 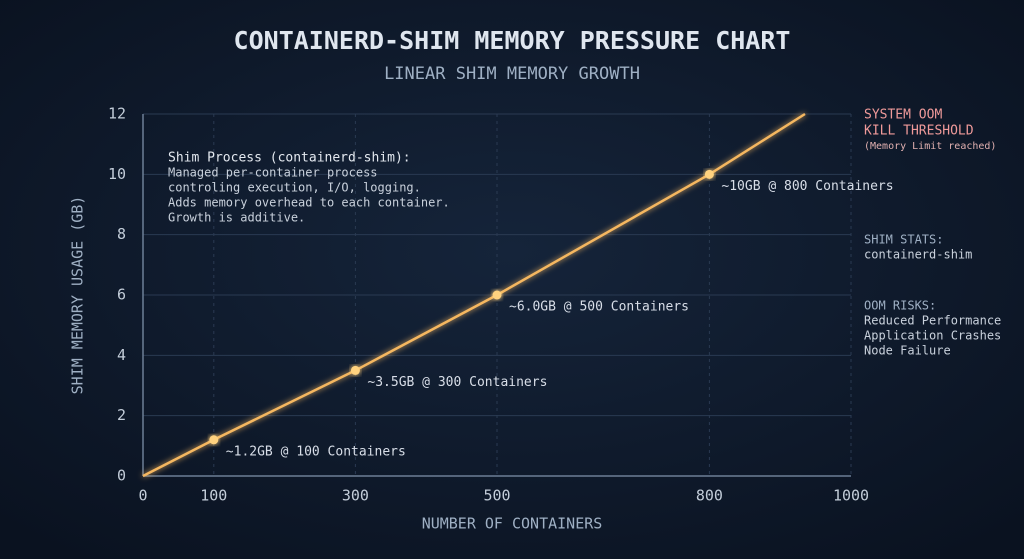 What do you see at coordinates (496, 496) in the screenshot?
I see `x-tick-label: 500` at bounding box center [496, 496].